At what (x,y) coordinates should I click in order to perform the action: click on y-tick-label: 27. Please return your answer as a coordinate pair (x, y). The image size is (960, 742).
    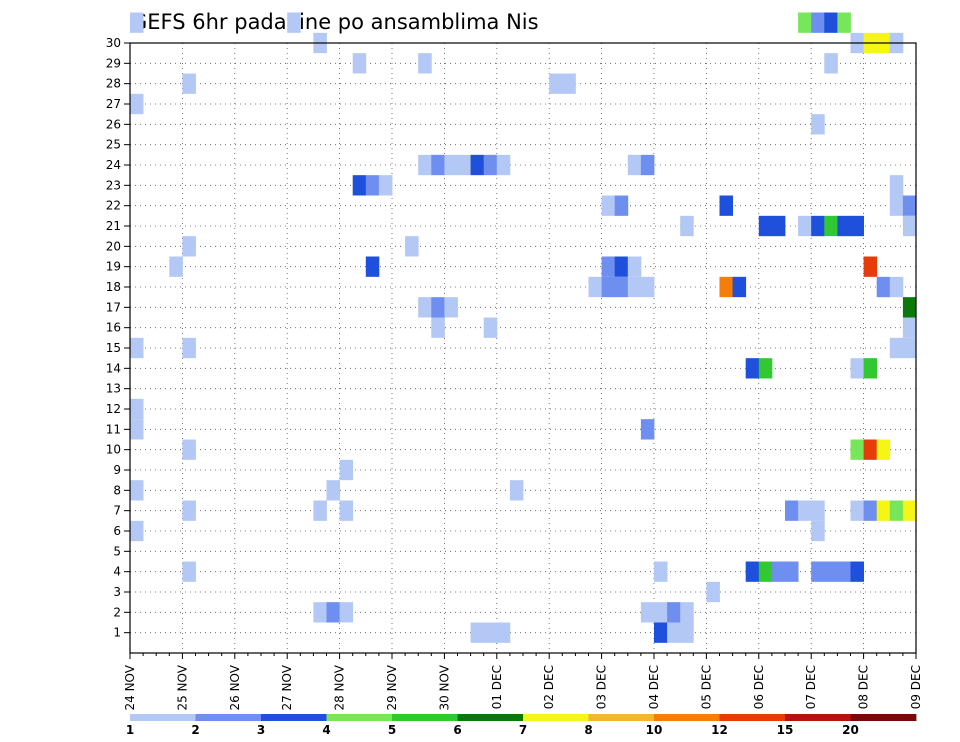
    Looking at the image, I should click on (113, 104).